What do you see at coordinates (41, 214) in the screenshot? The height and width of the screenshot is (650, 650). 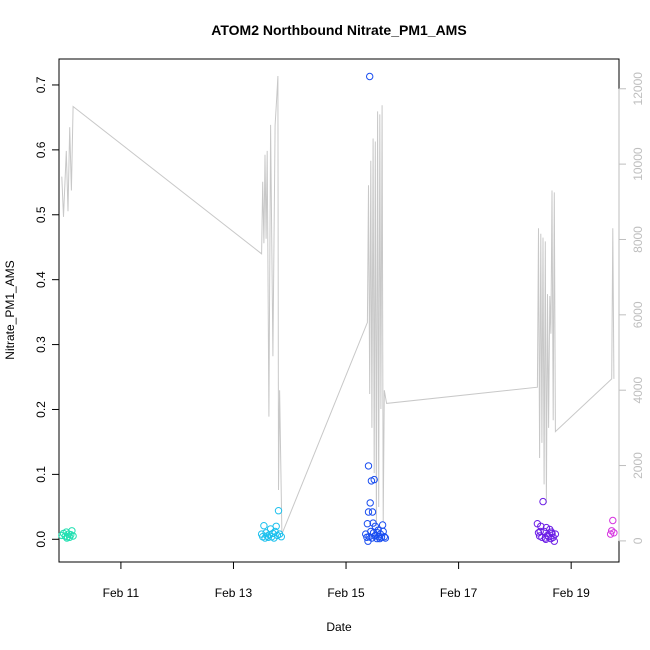 I see `y-tick-label: 0.5` at bounding box center [41, 214].